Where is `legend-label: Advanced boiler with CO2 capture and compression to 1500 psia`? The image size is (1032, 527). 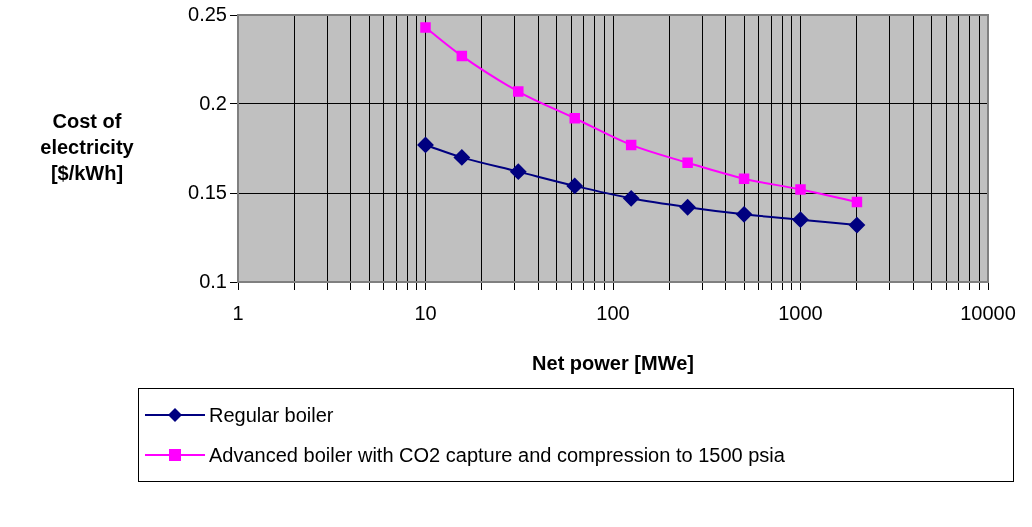
legend-label: Advanced boiler with CO2 capture and compression to 1500 psia is located at coordinates (497, 455).